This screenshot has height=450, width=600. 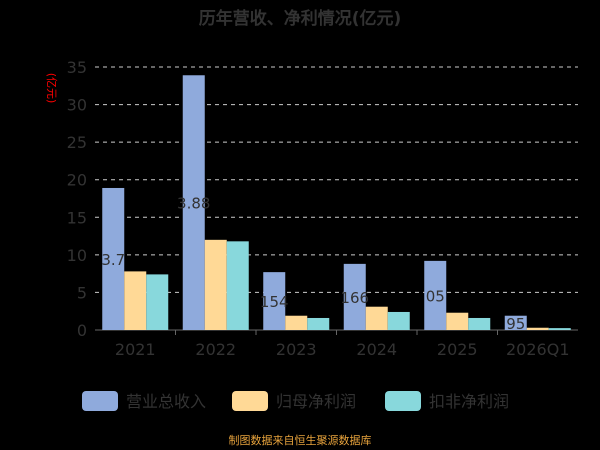 I want to click on data-label: 05, so click(x=435, y=296).